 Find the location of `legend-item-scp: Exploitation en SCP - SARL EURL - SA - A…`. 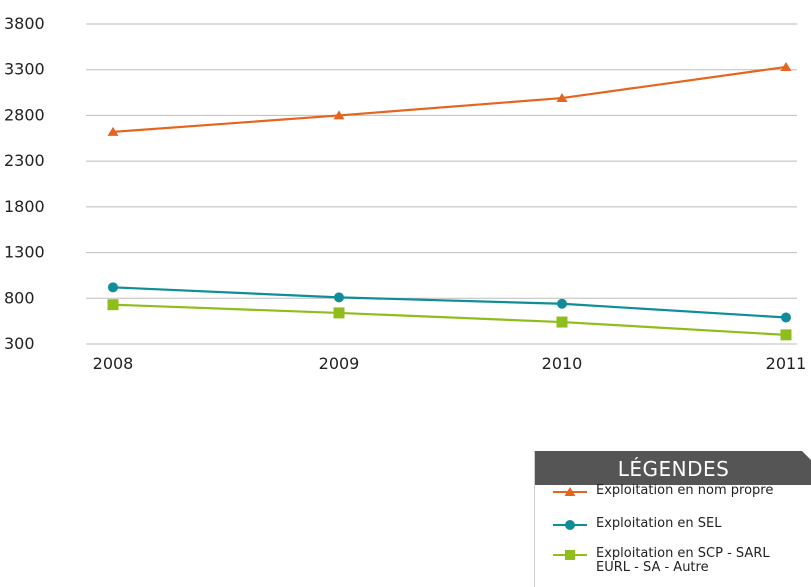

legend-item-scp: Exploitation en SCP - SARL EURL - SA - A… is located at coordinates (679, 561).